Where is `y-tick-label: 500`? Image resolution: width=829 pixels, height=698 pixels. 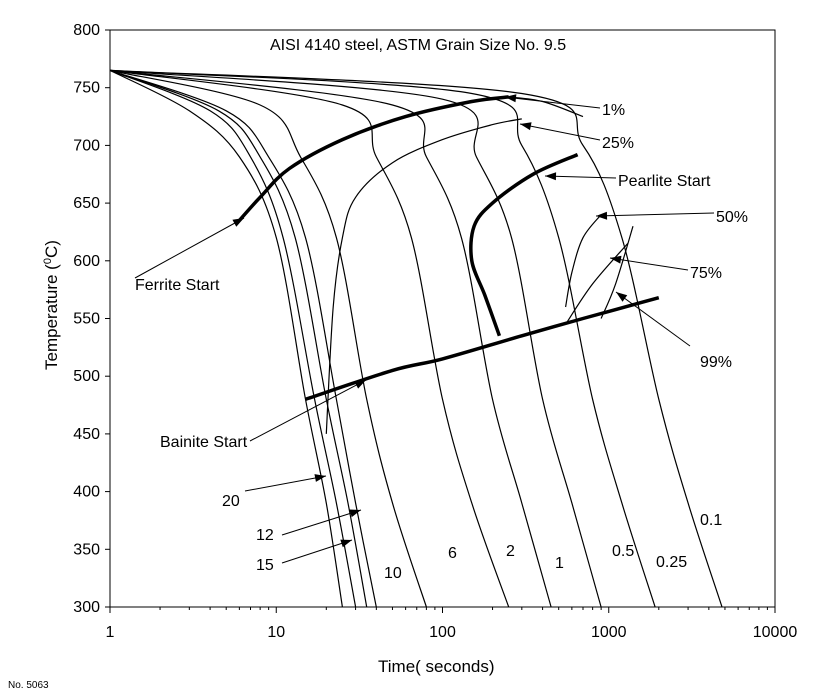 y-tick-label: 500 is located at coordinates (86, 376).